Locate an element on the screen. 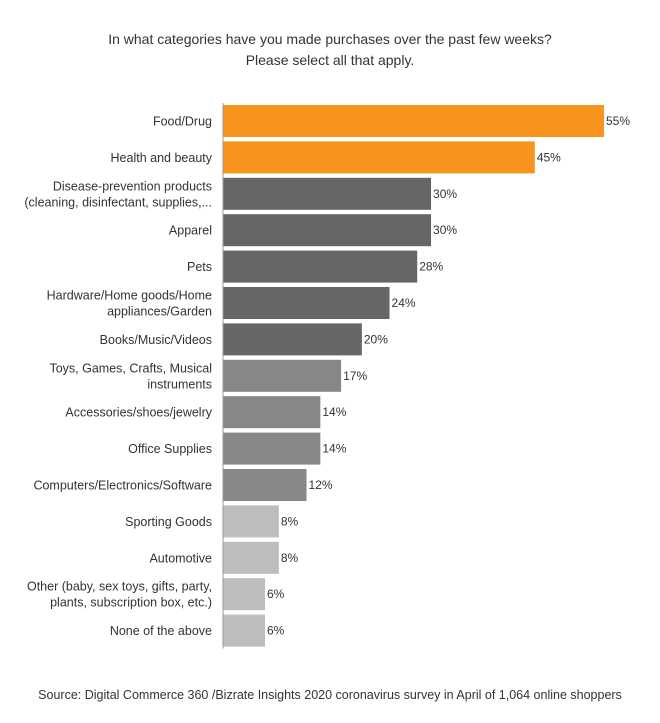 The width and height of the screenshot is (660, 723). value-label-11: 8% is located at coordinates (290, 521).